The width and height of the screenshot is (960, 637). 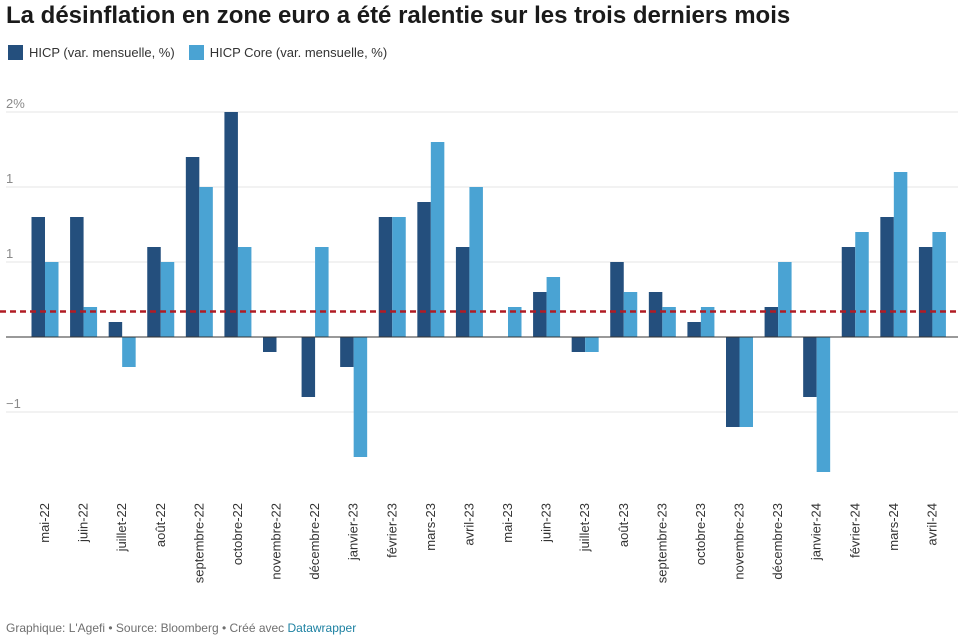 I want to click on legend-label-core: HICP Core (var. mensuelle, %), so click(x=298, y=52).